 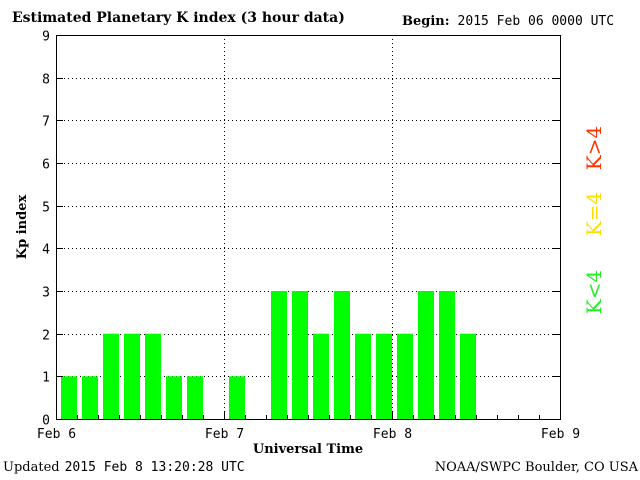 I want to click on y-tick-label: 2, so click(x=46, y=336).